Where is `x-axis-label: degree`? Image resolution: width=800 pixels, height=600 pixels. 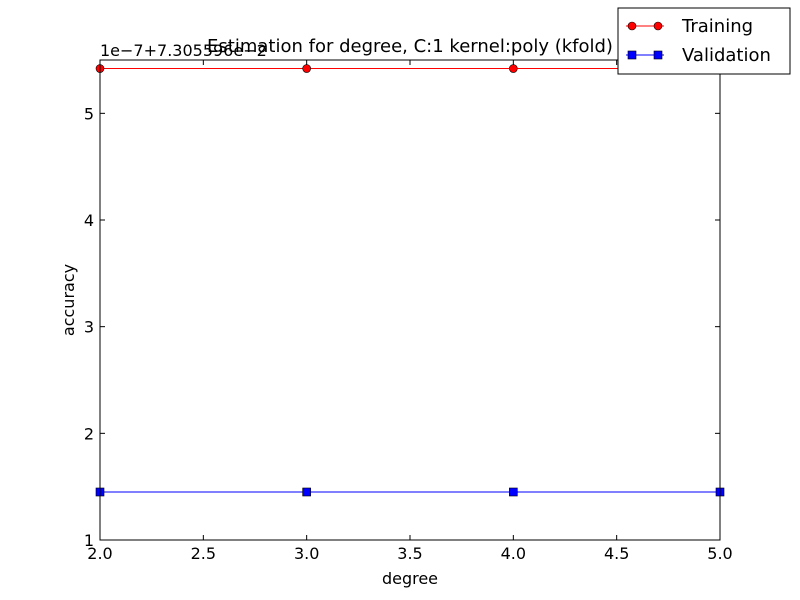 x-axis-label: degree is located at coordinates (410, 578).